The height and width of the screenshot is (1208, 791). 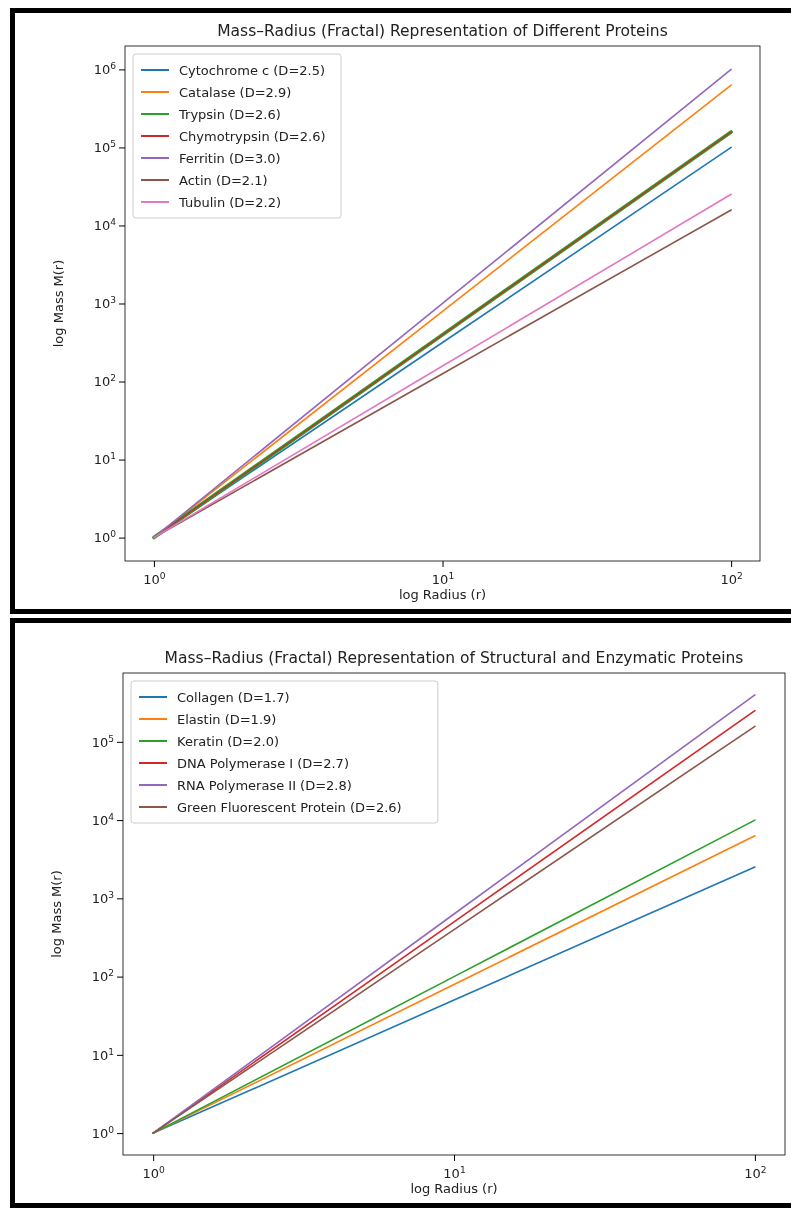 What do you see at coordinates (252, 136) in the screenshot?
I see `legend-label: Chymotrypsin (D=2.6)` at bounding box center [252, 136].